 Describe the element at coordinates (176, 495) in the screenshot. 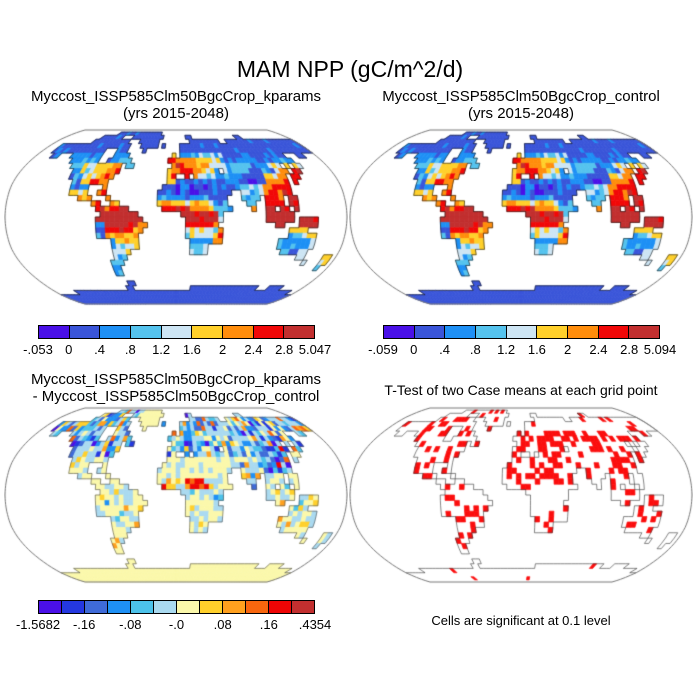

I see `map-diff-canvas` at that location.